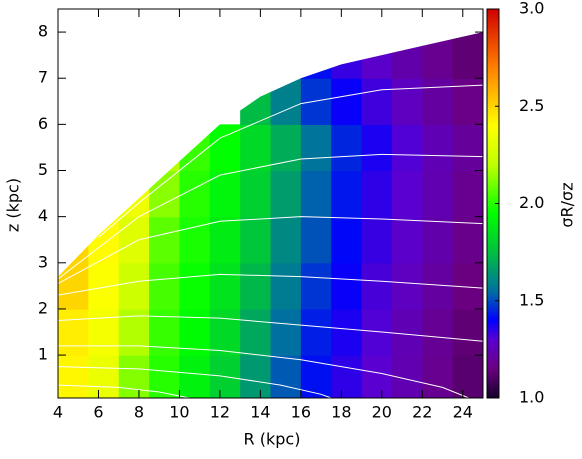 Image resolution: width=582 pixels, height=459 pixels. I want to click on y-tick-label: 3, so click(43, 261).